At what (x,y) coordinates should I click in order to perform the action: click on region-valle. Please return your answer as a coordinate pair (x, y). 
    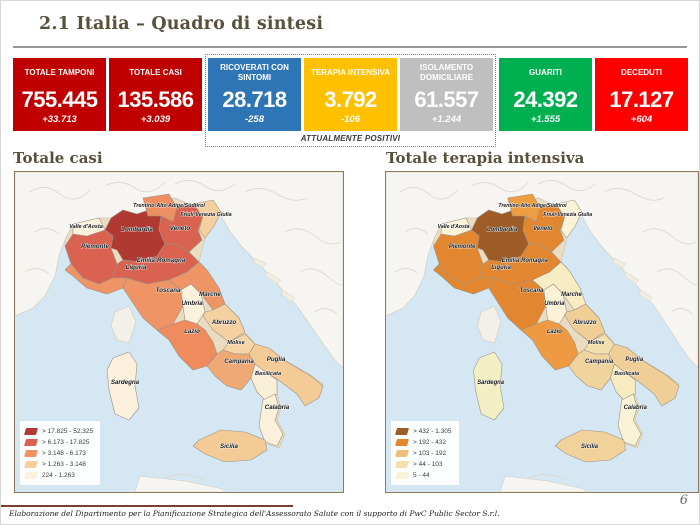
    Looking at the image, I should click on (456, 227).